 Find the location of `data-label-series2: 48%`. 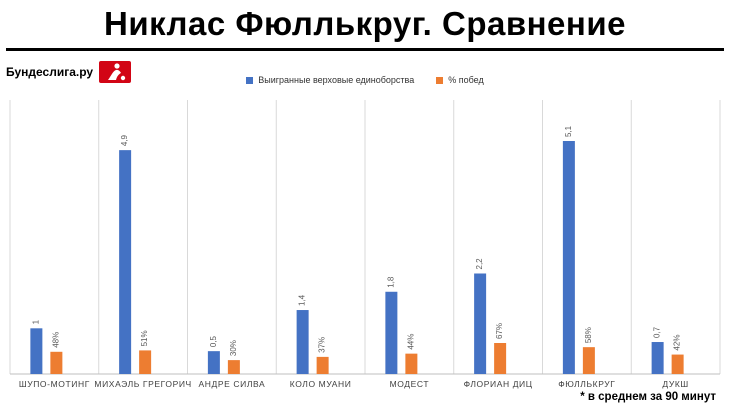

data-label-series2: 48% is located at coordinates (55, 340).